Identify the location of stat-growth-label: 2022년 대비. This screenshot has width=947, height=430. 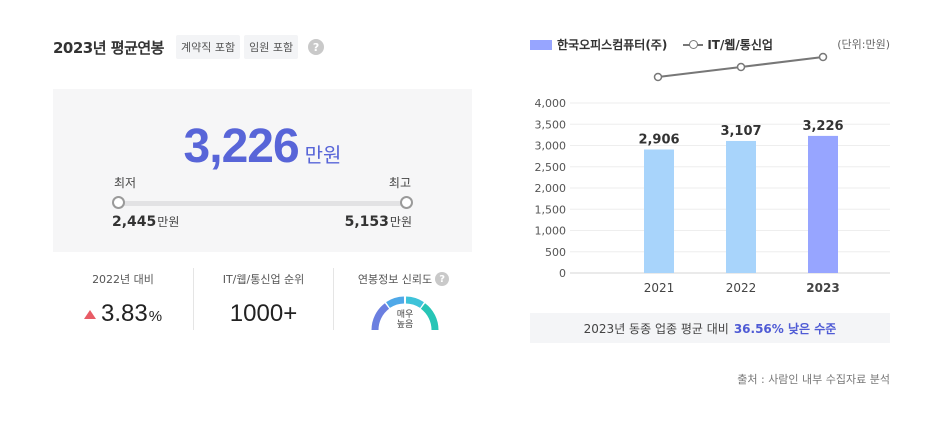
(123, 279).